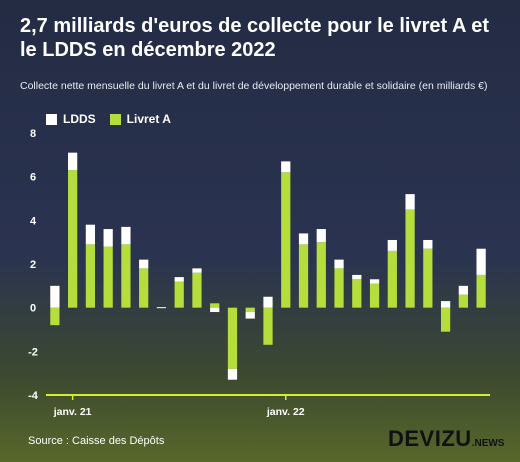 Image resolution: width=520 pixels, height=462 pixels. I want to click on y-tick-label: 6, so click(33, 178).